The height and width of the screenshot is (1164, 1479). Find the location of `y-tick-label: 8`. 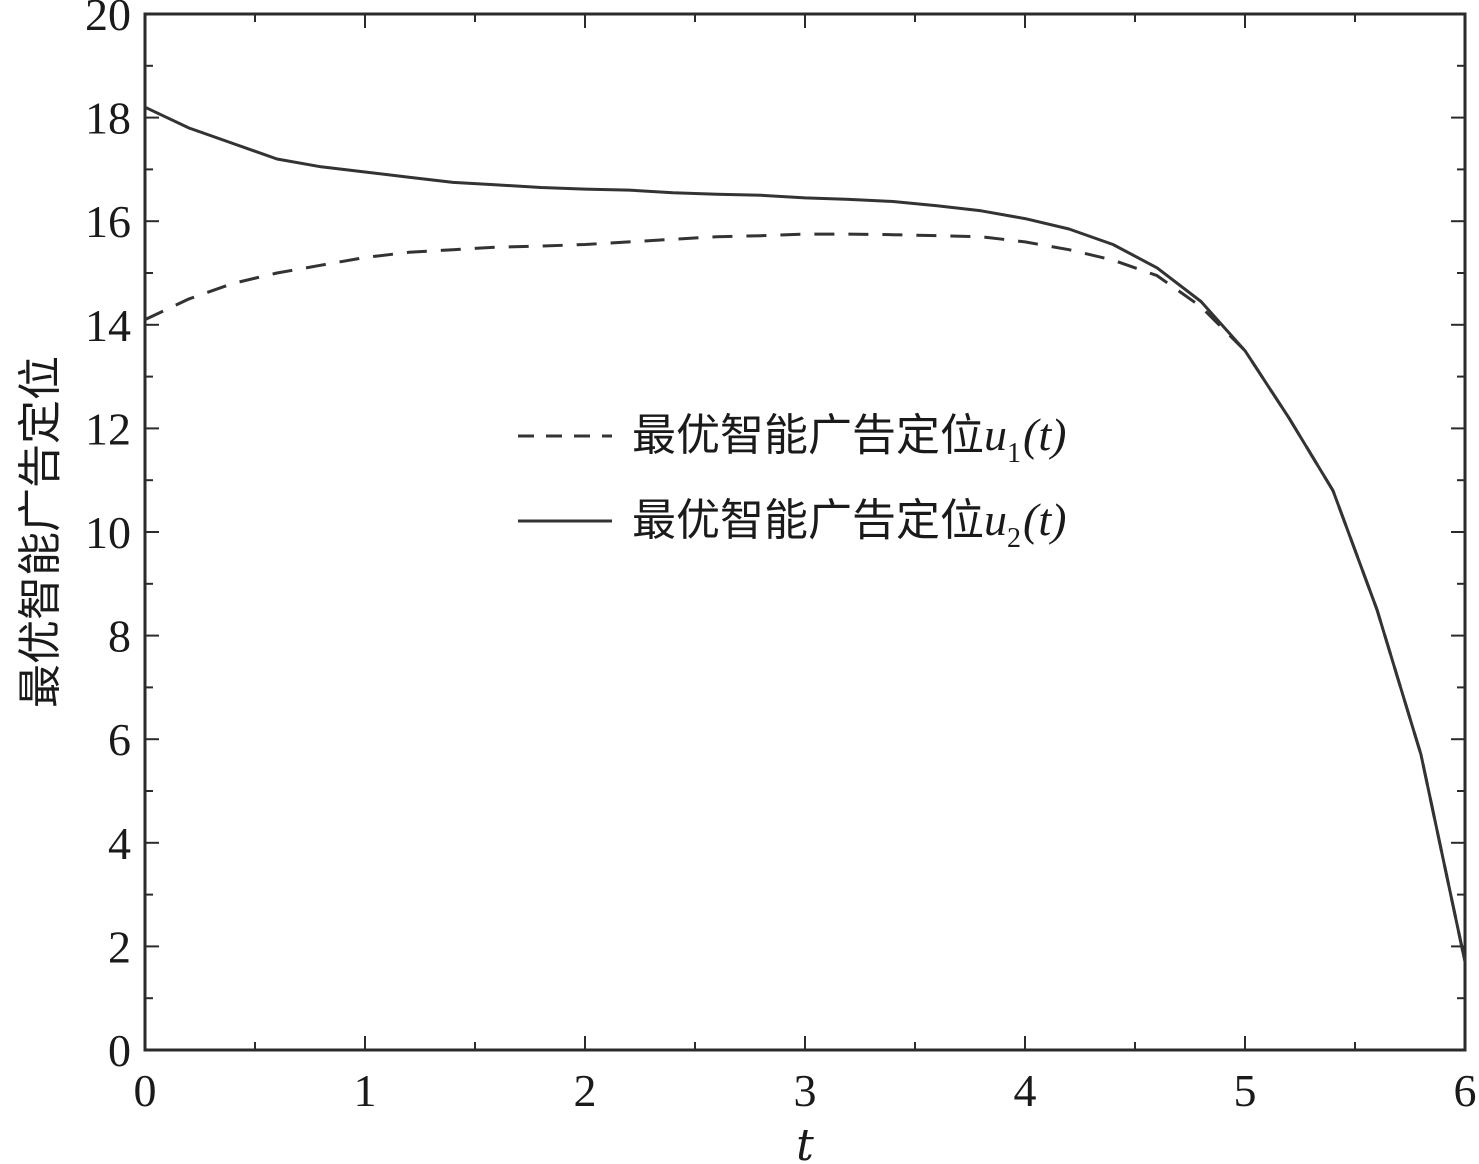

y-tick-label: 8 is located at coordinates (119, 636).